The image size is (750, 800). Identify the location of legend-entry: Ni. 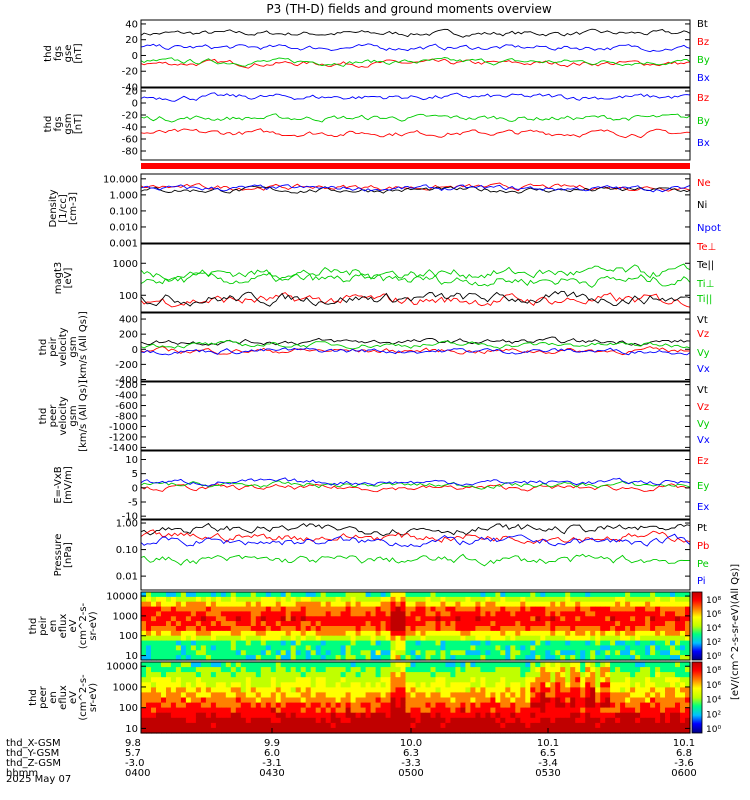
(702, 205).